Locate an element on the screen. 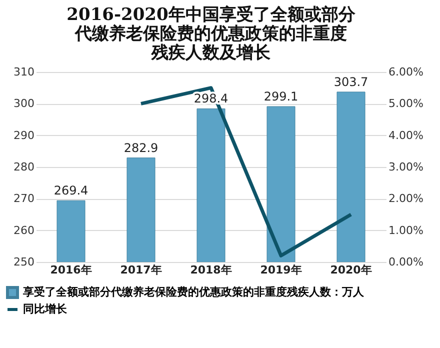 Image resolution: width=440 pixels, height=348 pixels. y2-tick-label: 0.00% is located at coordinates (406, 262).